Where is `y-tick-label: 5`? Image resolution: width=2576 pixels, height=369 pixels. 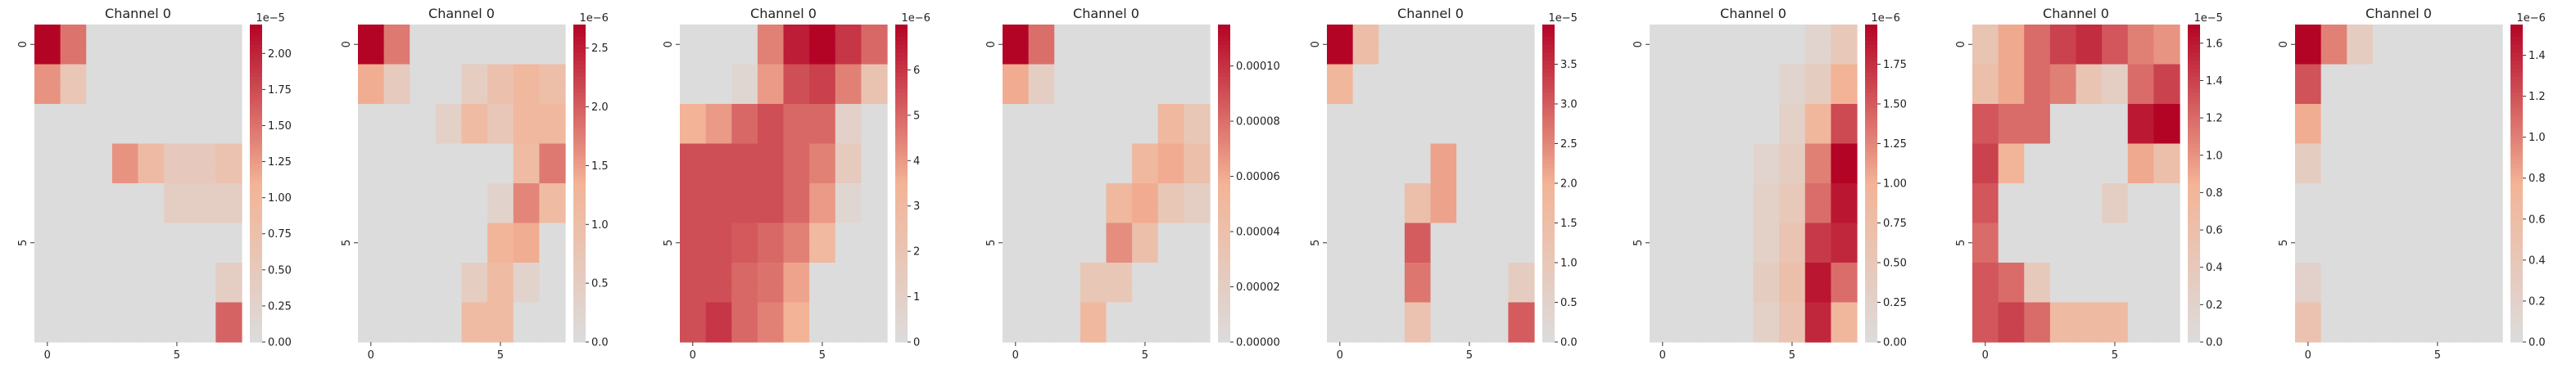 y-tick-label: 5 is located at coordinates (1638, 243).